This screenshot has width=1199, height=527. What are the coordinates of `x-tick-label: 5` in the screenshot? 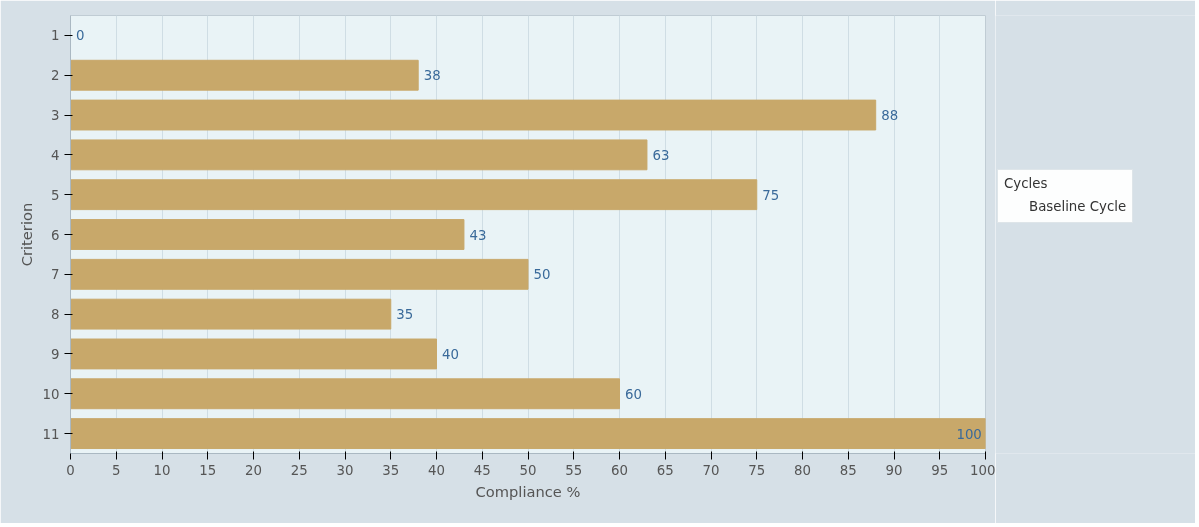 It's located at (116, 470).